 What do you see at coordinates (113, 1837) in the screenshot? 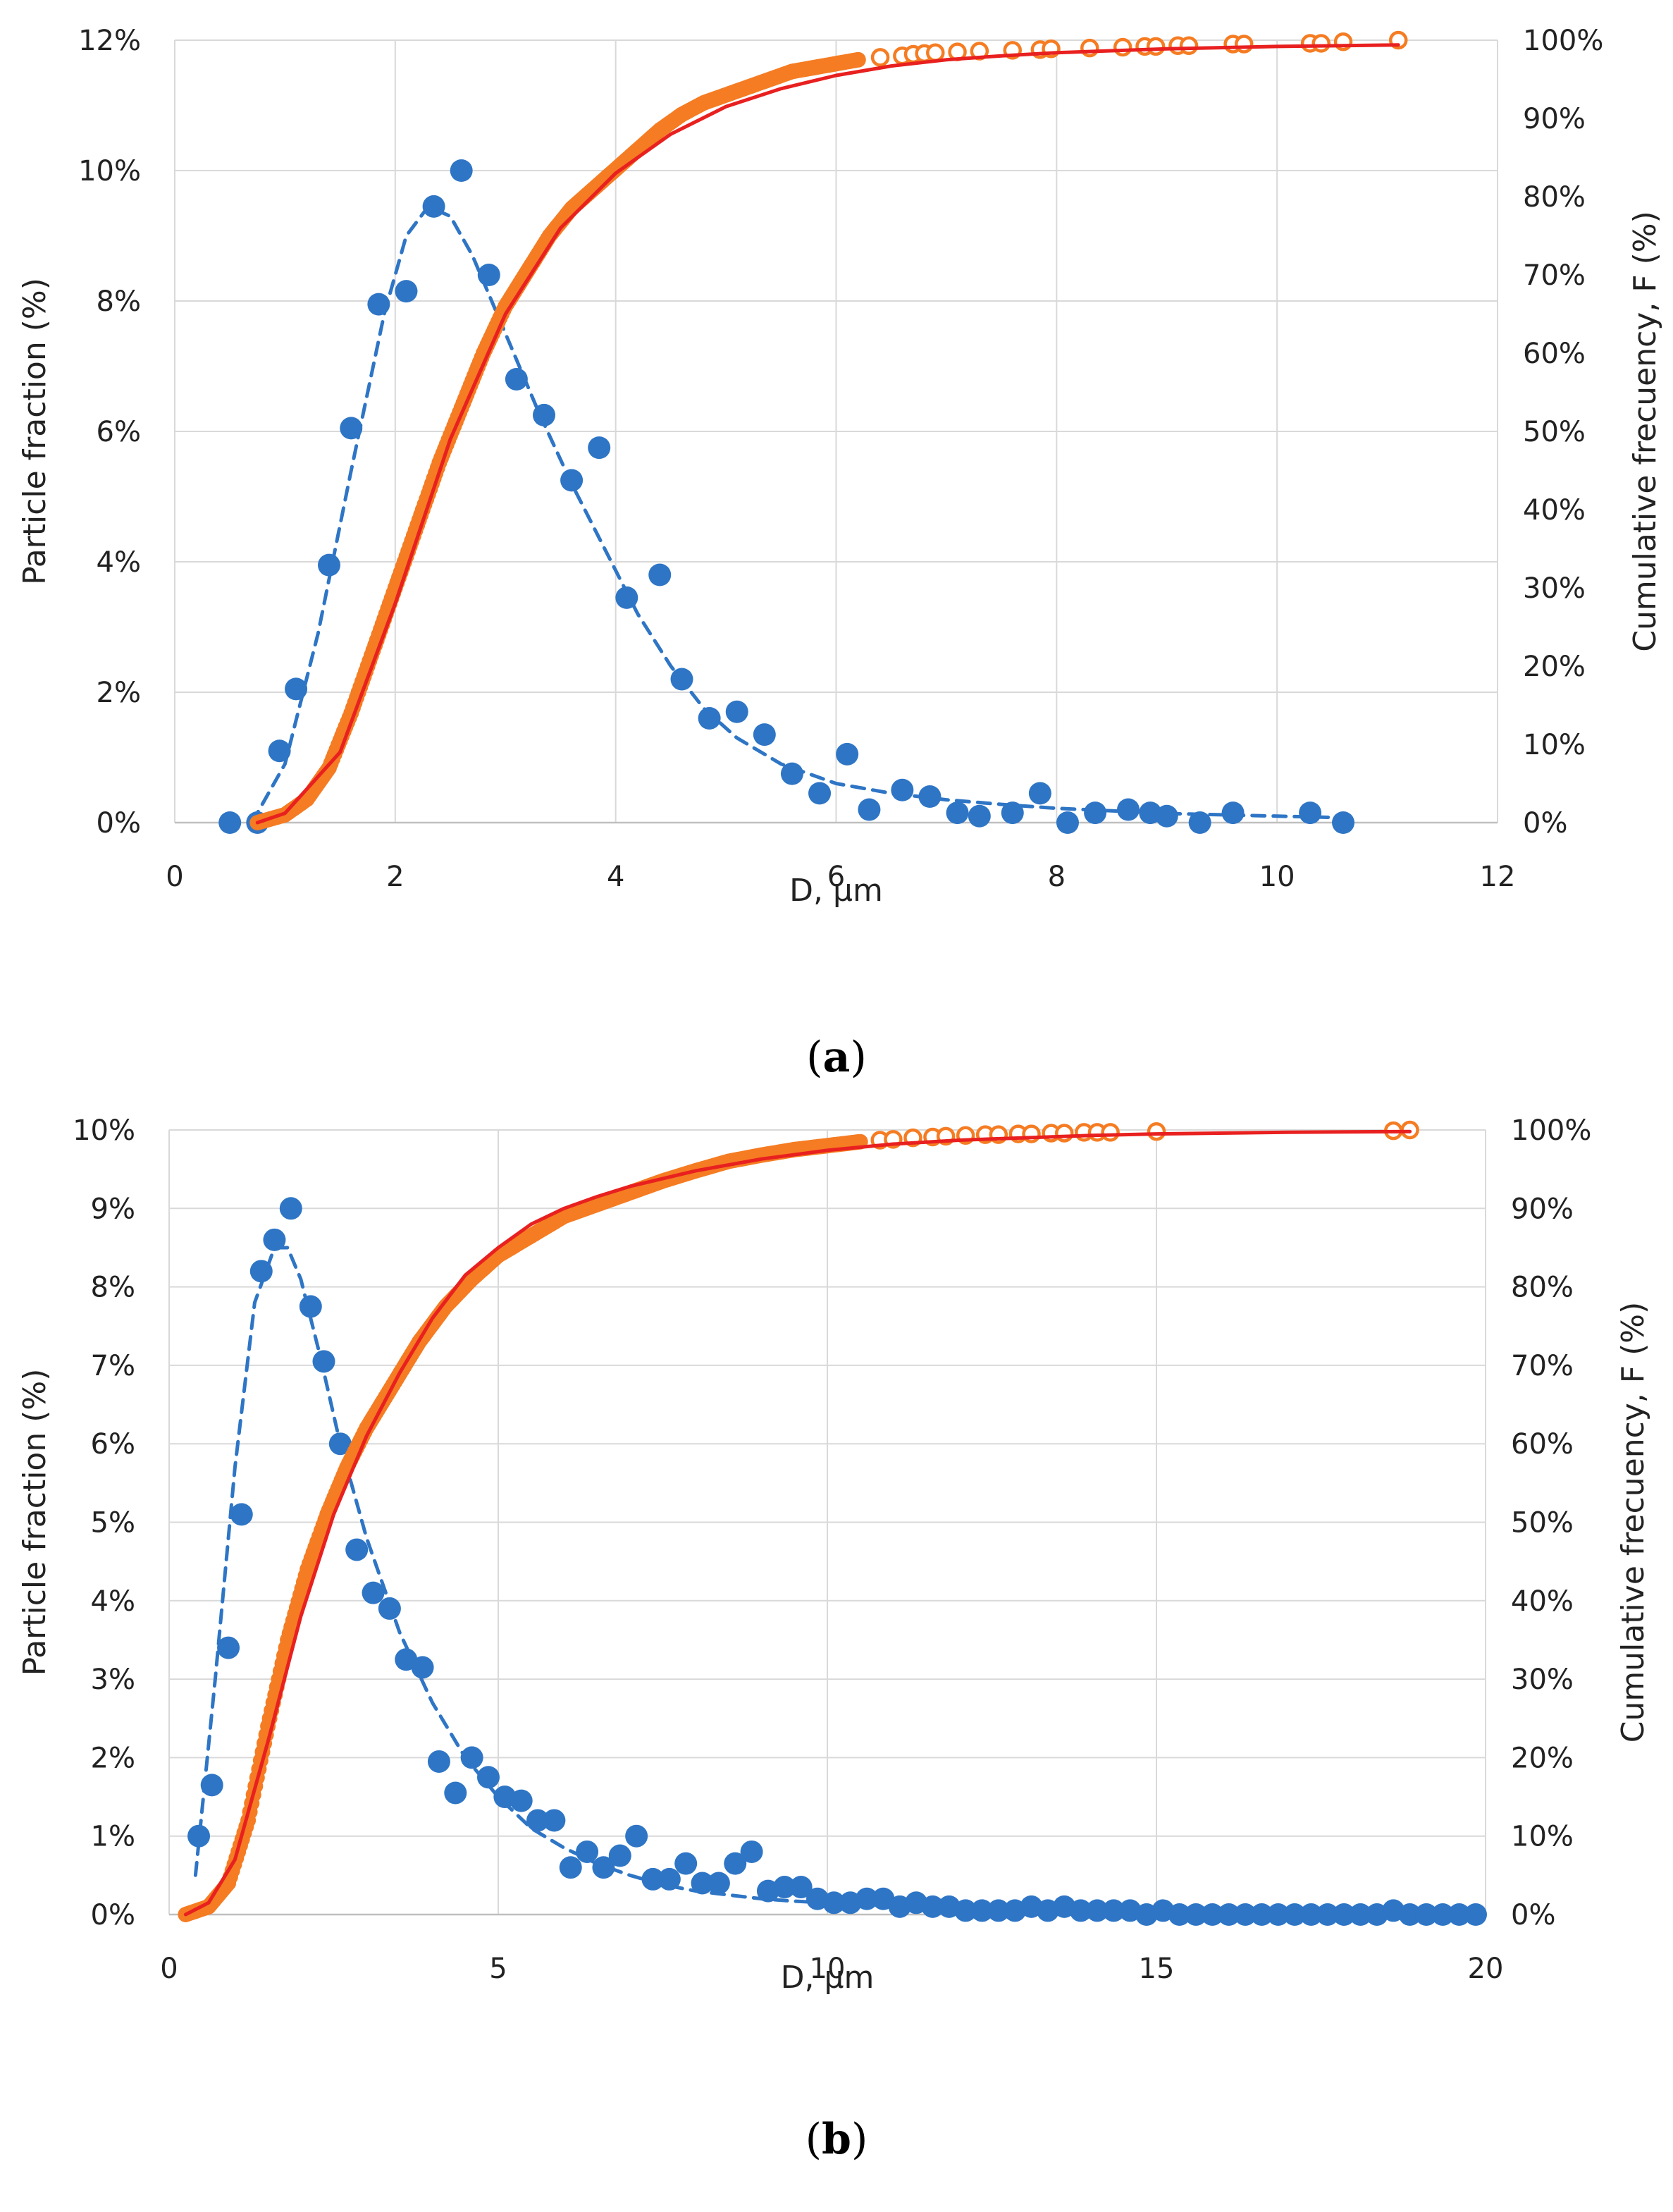
I see `y-left-tick-label: 1%` at bounding box center [113, 1837].